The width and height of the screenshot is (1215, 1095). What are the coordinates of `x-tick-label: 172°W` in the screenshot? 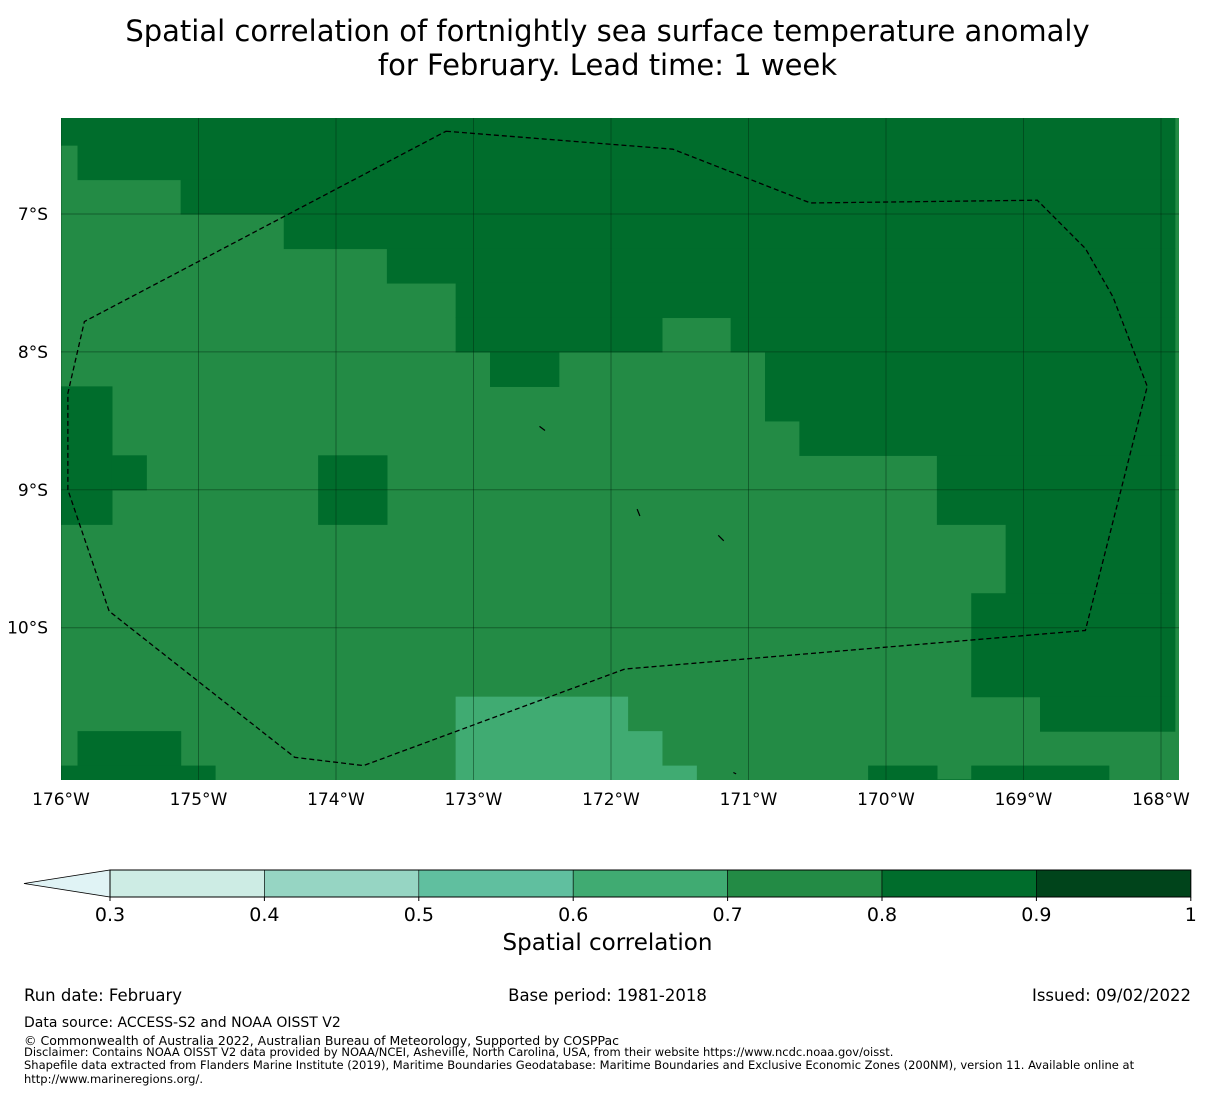 It's located at (611, 800).